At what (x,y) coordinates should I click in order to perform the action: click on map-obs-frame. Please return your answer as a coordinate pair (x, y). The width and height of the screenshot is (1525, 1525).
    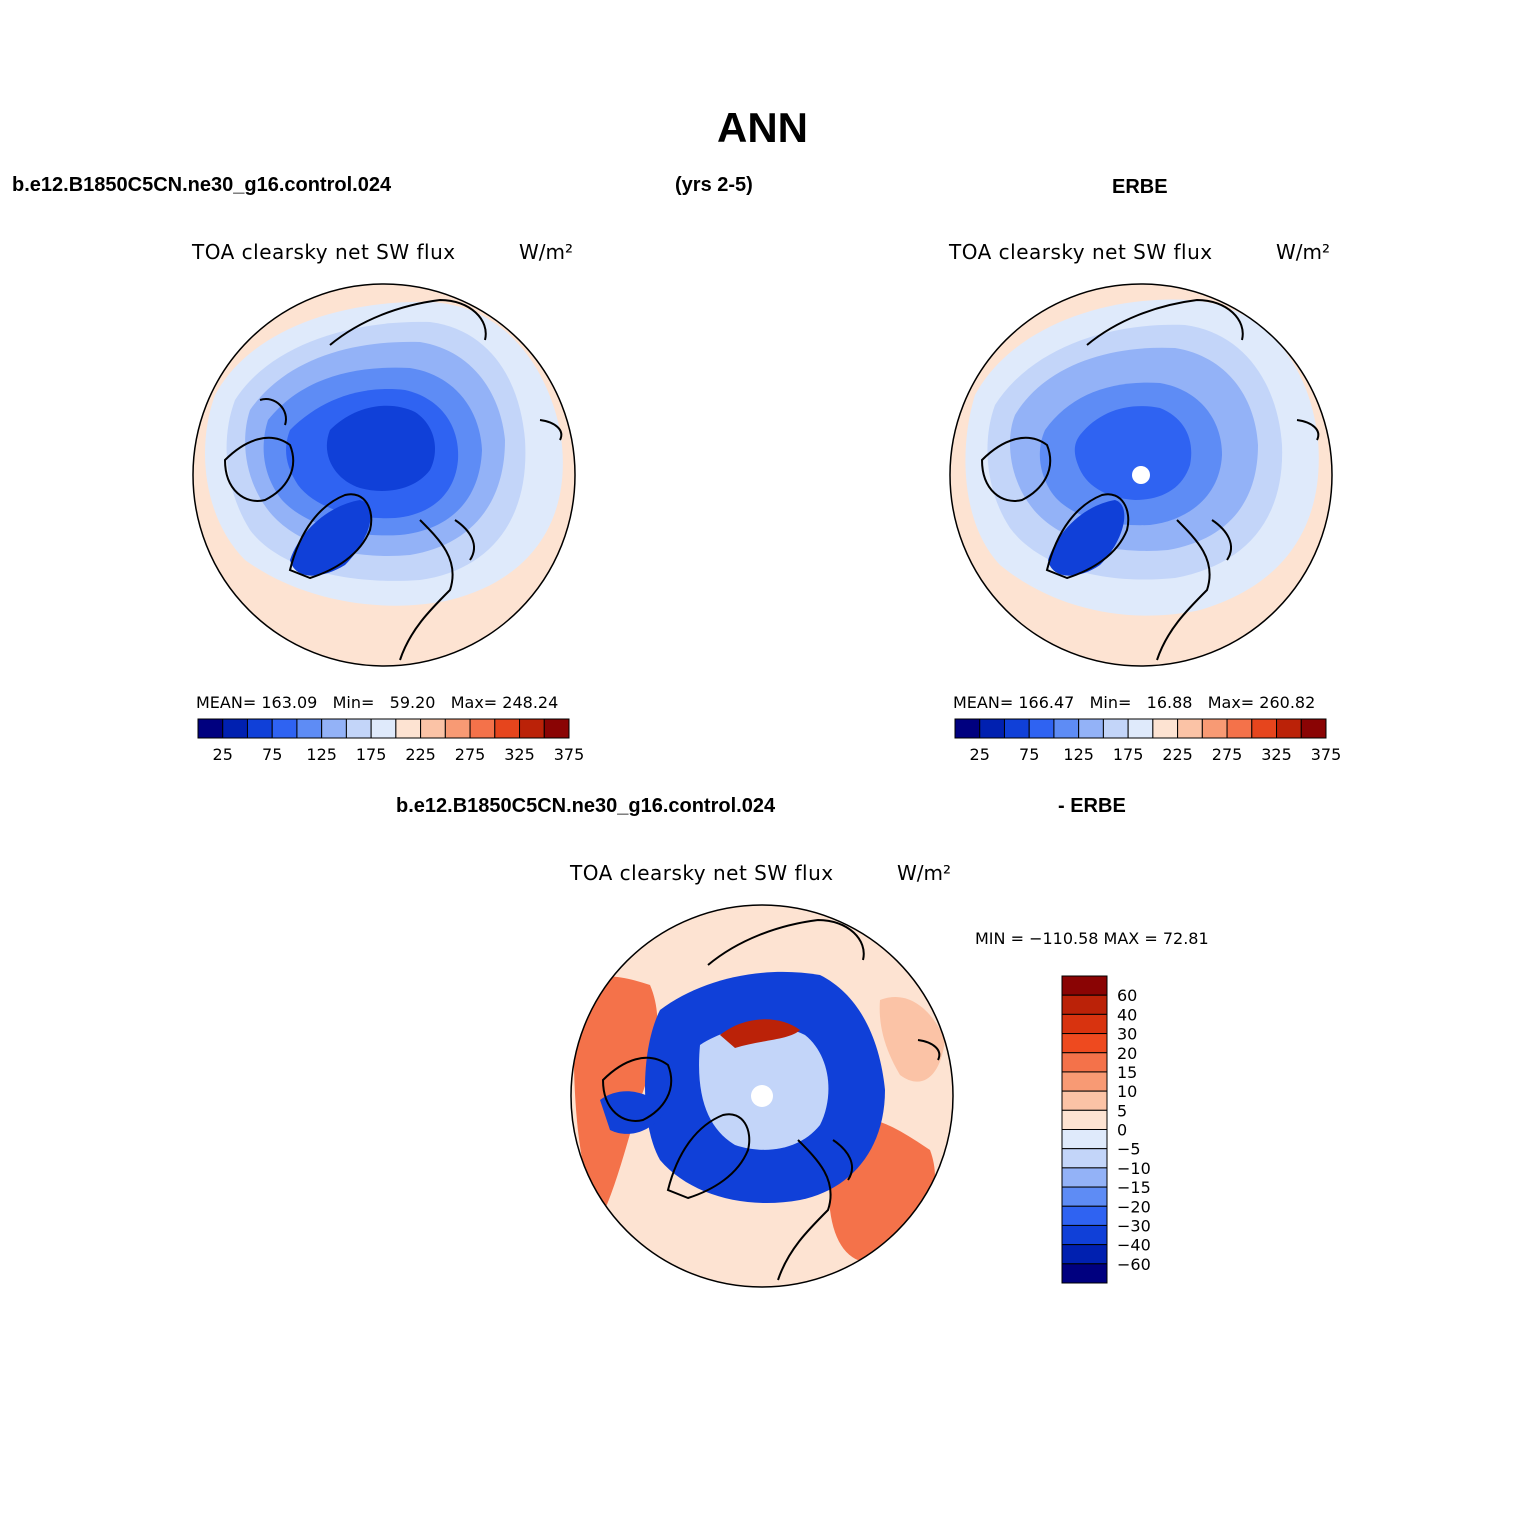
    Looking at the image, I should click on (1141, 475).